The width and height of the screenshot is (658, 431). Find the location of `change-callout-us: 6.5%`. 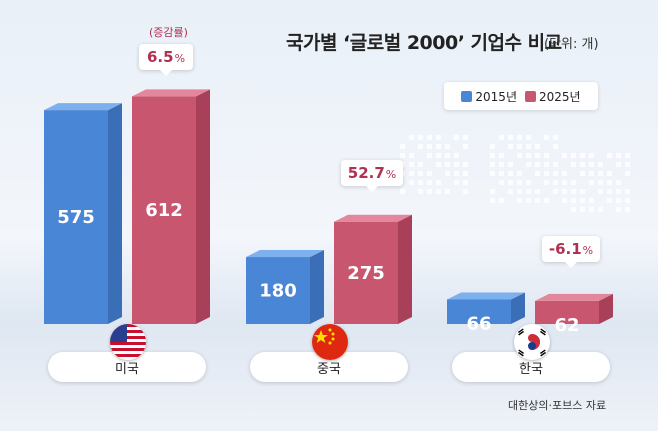

change-callout-us: 6.5% is located at coordinates (166, 60).